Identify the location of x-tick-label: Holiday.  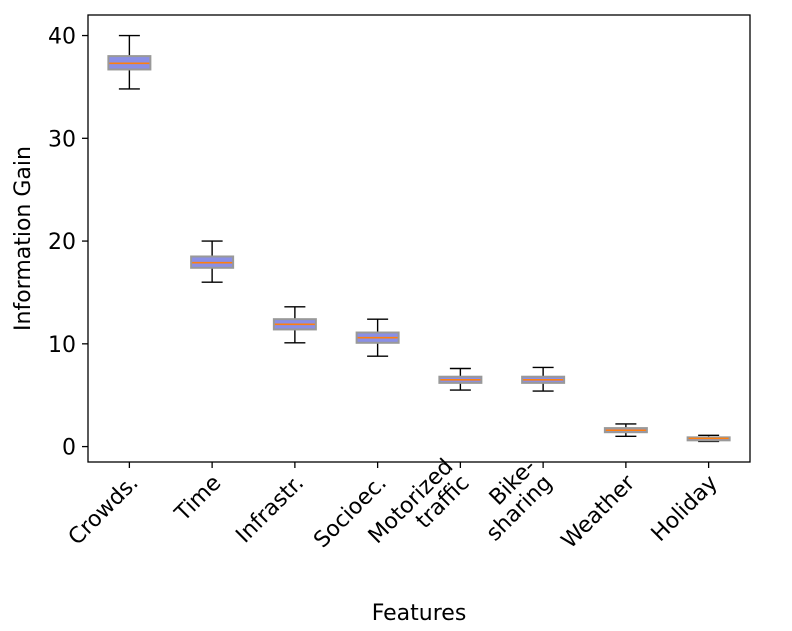
(685, 509).